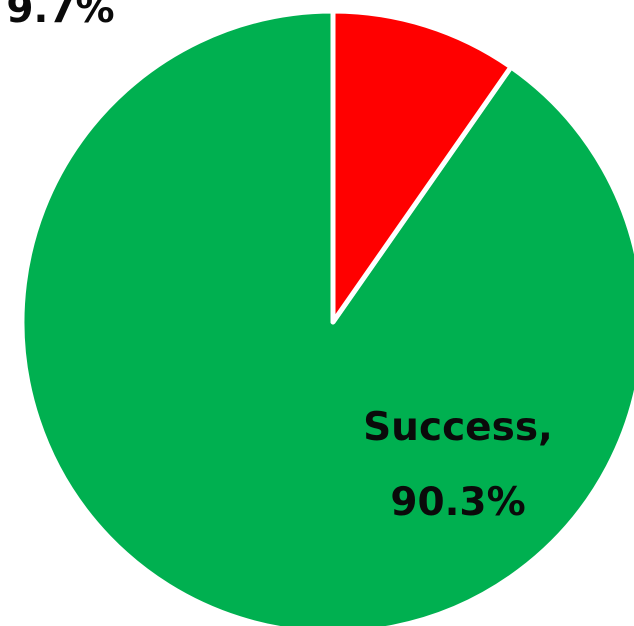 The image size is (634, 626). Describe the element at coordinates (57, 16) in the screenshot. I see `failure-data-label: , 9.7%` at that location.